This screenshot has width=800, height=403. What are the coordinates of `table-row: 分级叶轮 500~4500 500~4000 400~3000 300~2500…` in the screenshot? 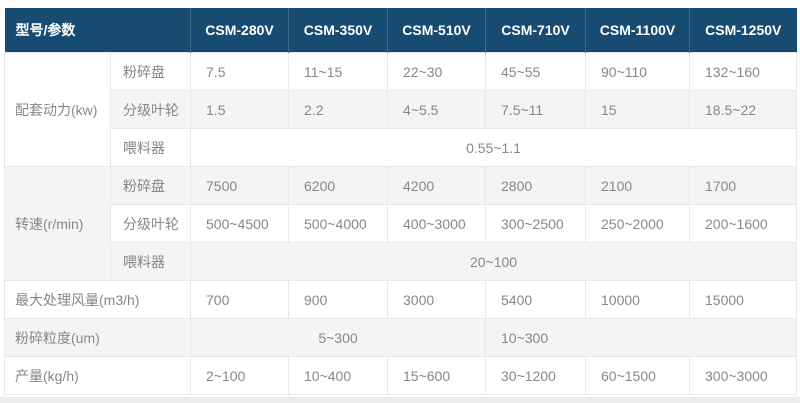 It's located at (401, 223).